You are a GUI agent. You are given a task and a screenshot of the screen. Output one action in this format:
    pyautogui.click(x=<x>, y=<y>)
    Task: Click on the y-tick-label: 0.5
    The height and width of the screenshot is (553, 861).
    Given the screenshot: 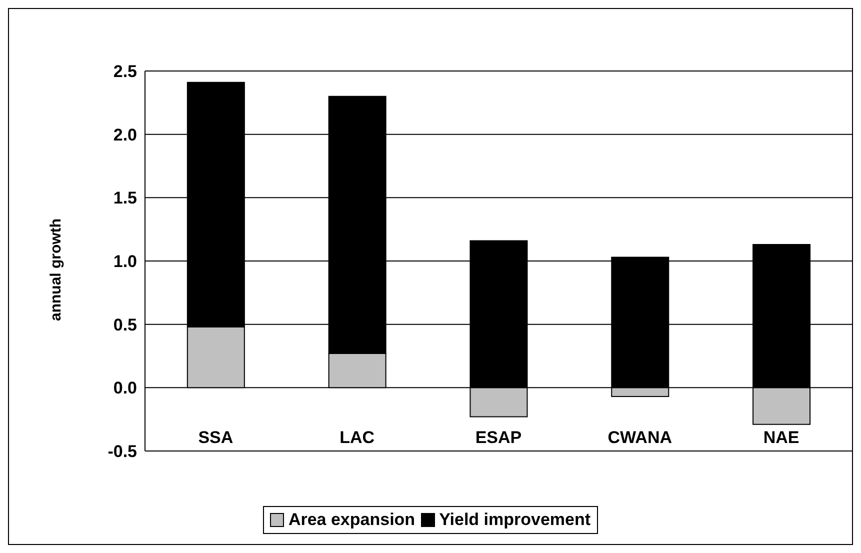 What is the action you would take?
    pyautogui.click(x=125, y=324)
    